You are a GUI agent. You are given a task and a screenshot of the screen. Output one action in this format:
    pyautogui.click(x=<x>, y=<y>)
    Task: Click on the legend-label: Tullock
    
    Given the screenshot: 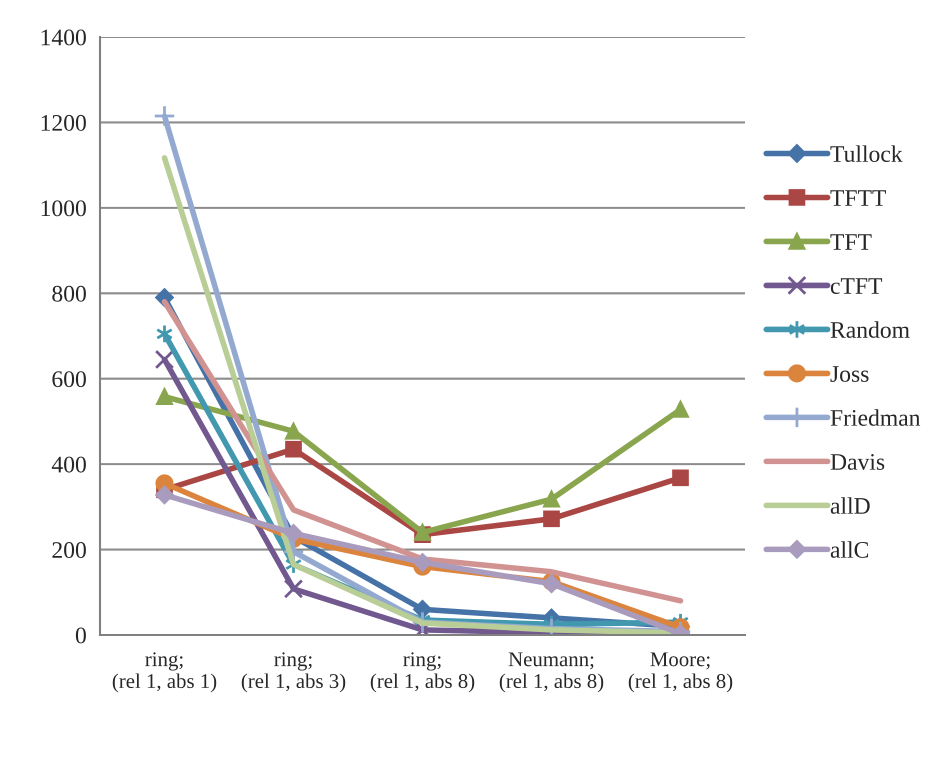 What is the action you would take?
    pyautogui.click(x=866, y=153)
    